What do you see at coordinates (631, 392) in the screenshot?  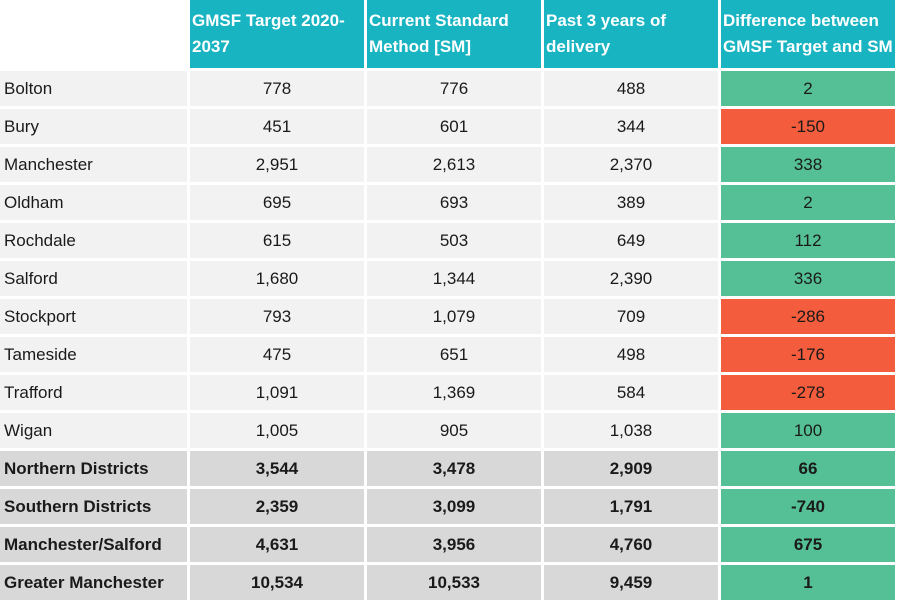 I see `past-delivery-cell: 584` at bounding box center [631, 392].